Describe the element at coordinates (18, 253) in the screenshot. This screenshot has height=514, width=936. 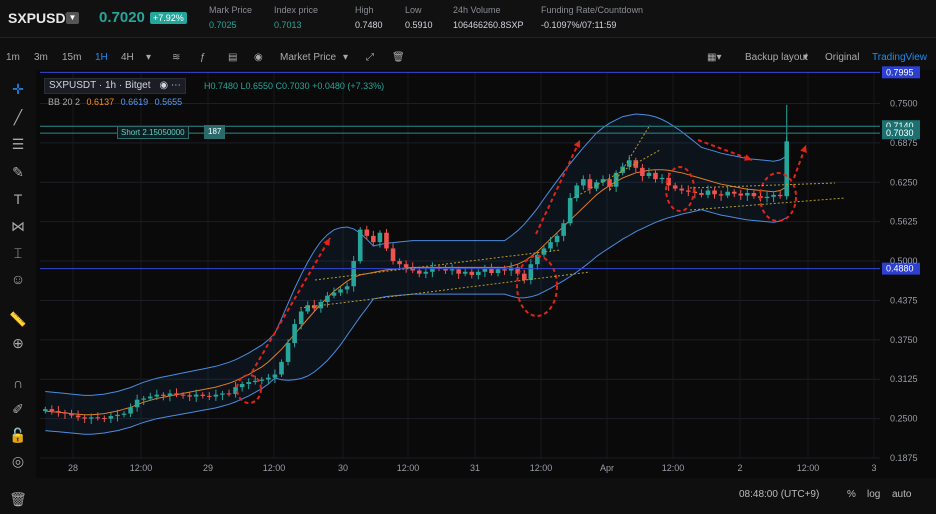
I see `measure-icon: ⌶` at that location.